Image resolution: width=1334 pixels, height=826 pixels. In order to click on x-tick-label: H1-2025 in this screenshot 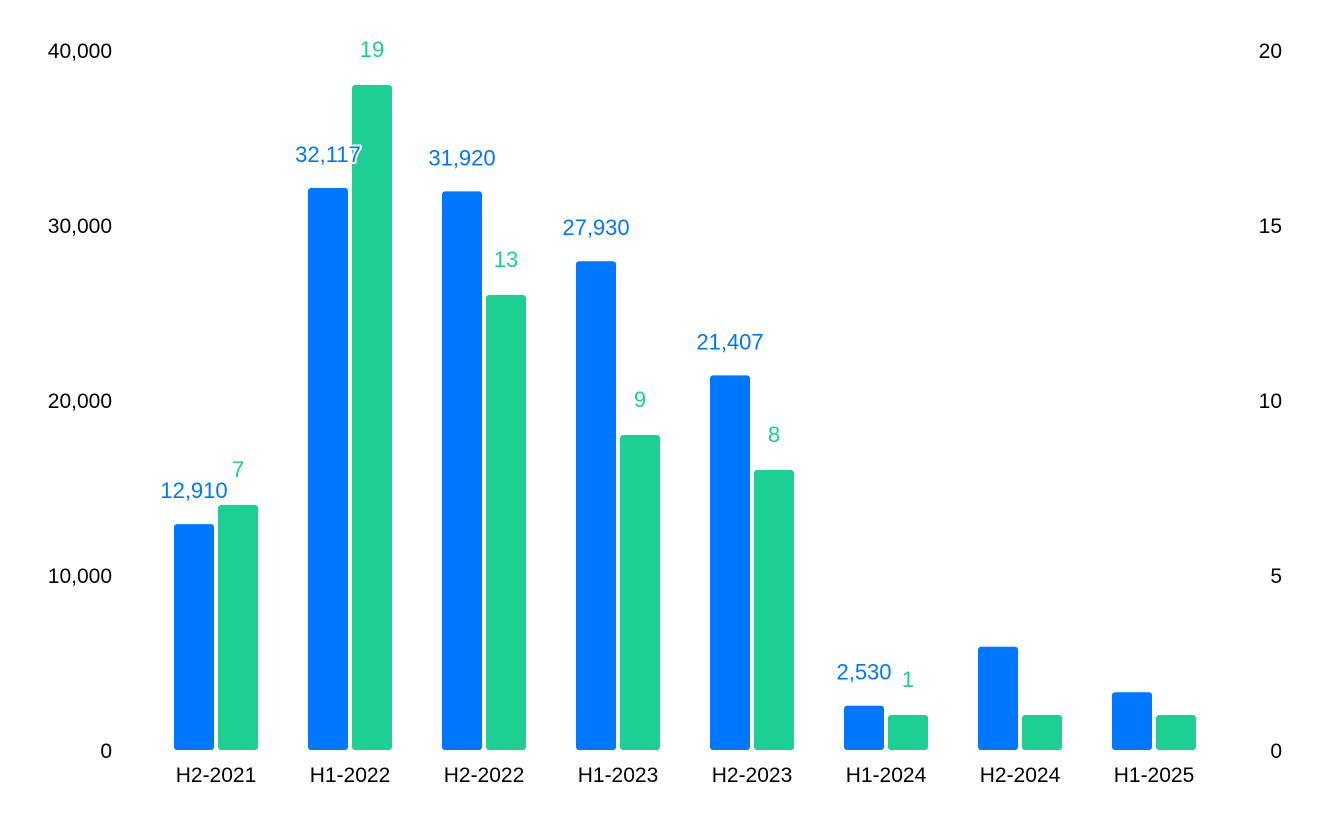, I will do `click(1154, 775)`.